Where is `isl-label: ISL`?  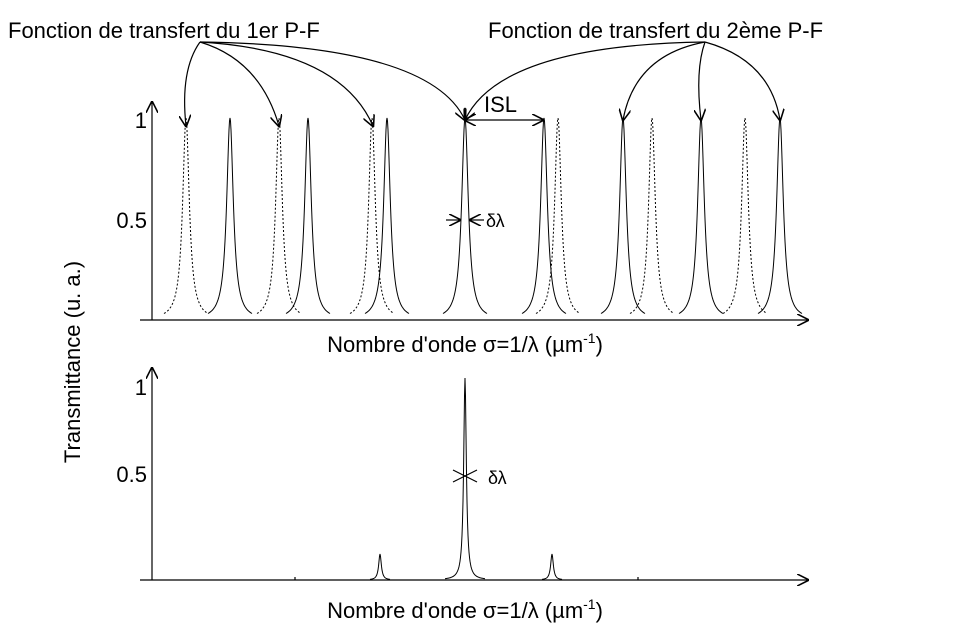 isl-label: ISL is located at coordinates (500, 104).